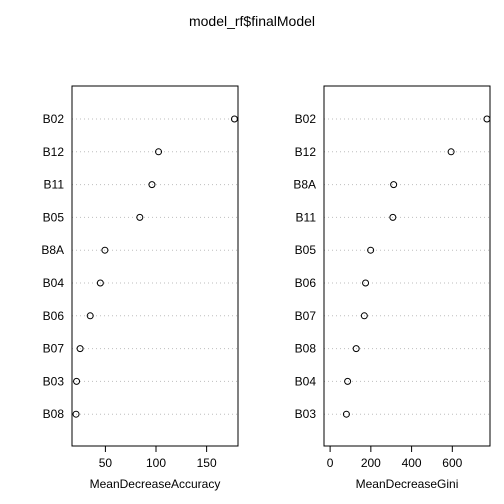  I want to click on accuracy-category-label: B02, so click(54, 119).